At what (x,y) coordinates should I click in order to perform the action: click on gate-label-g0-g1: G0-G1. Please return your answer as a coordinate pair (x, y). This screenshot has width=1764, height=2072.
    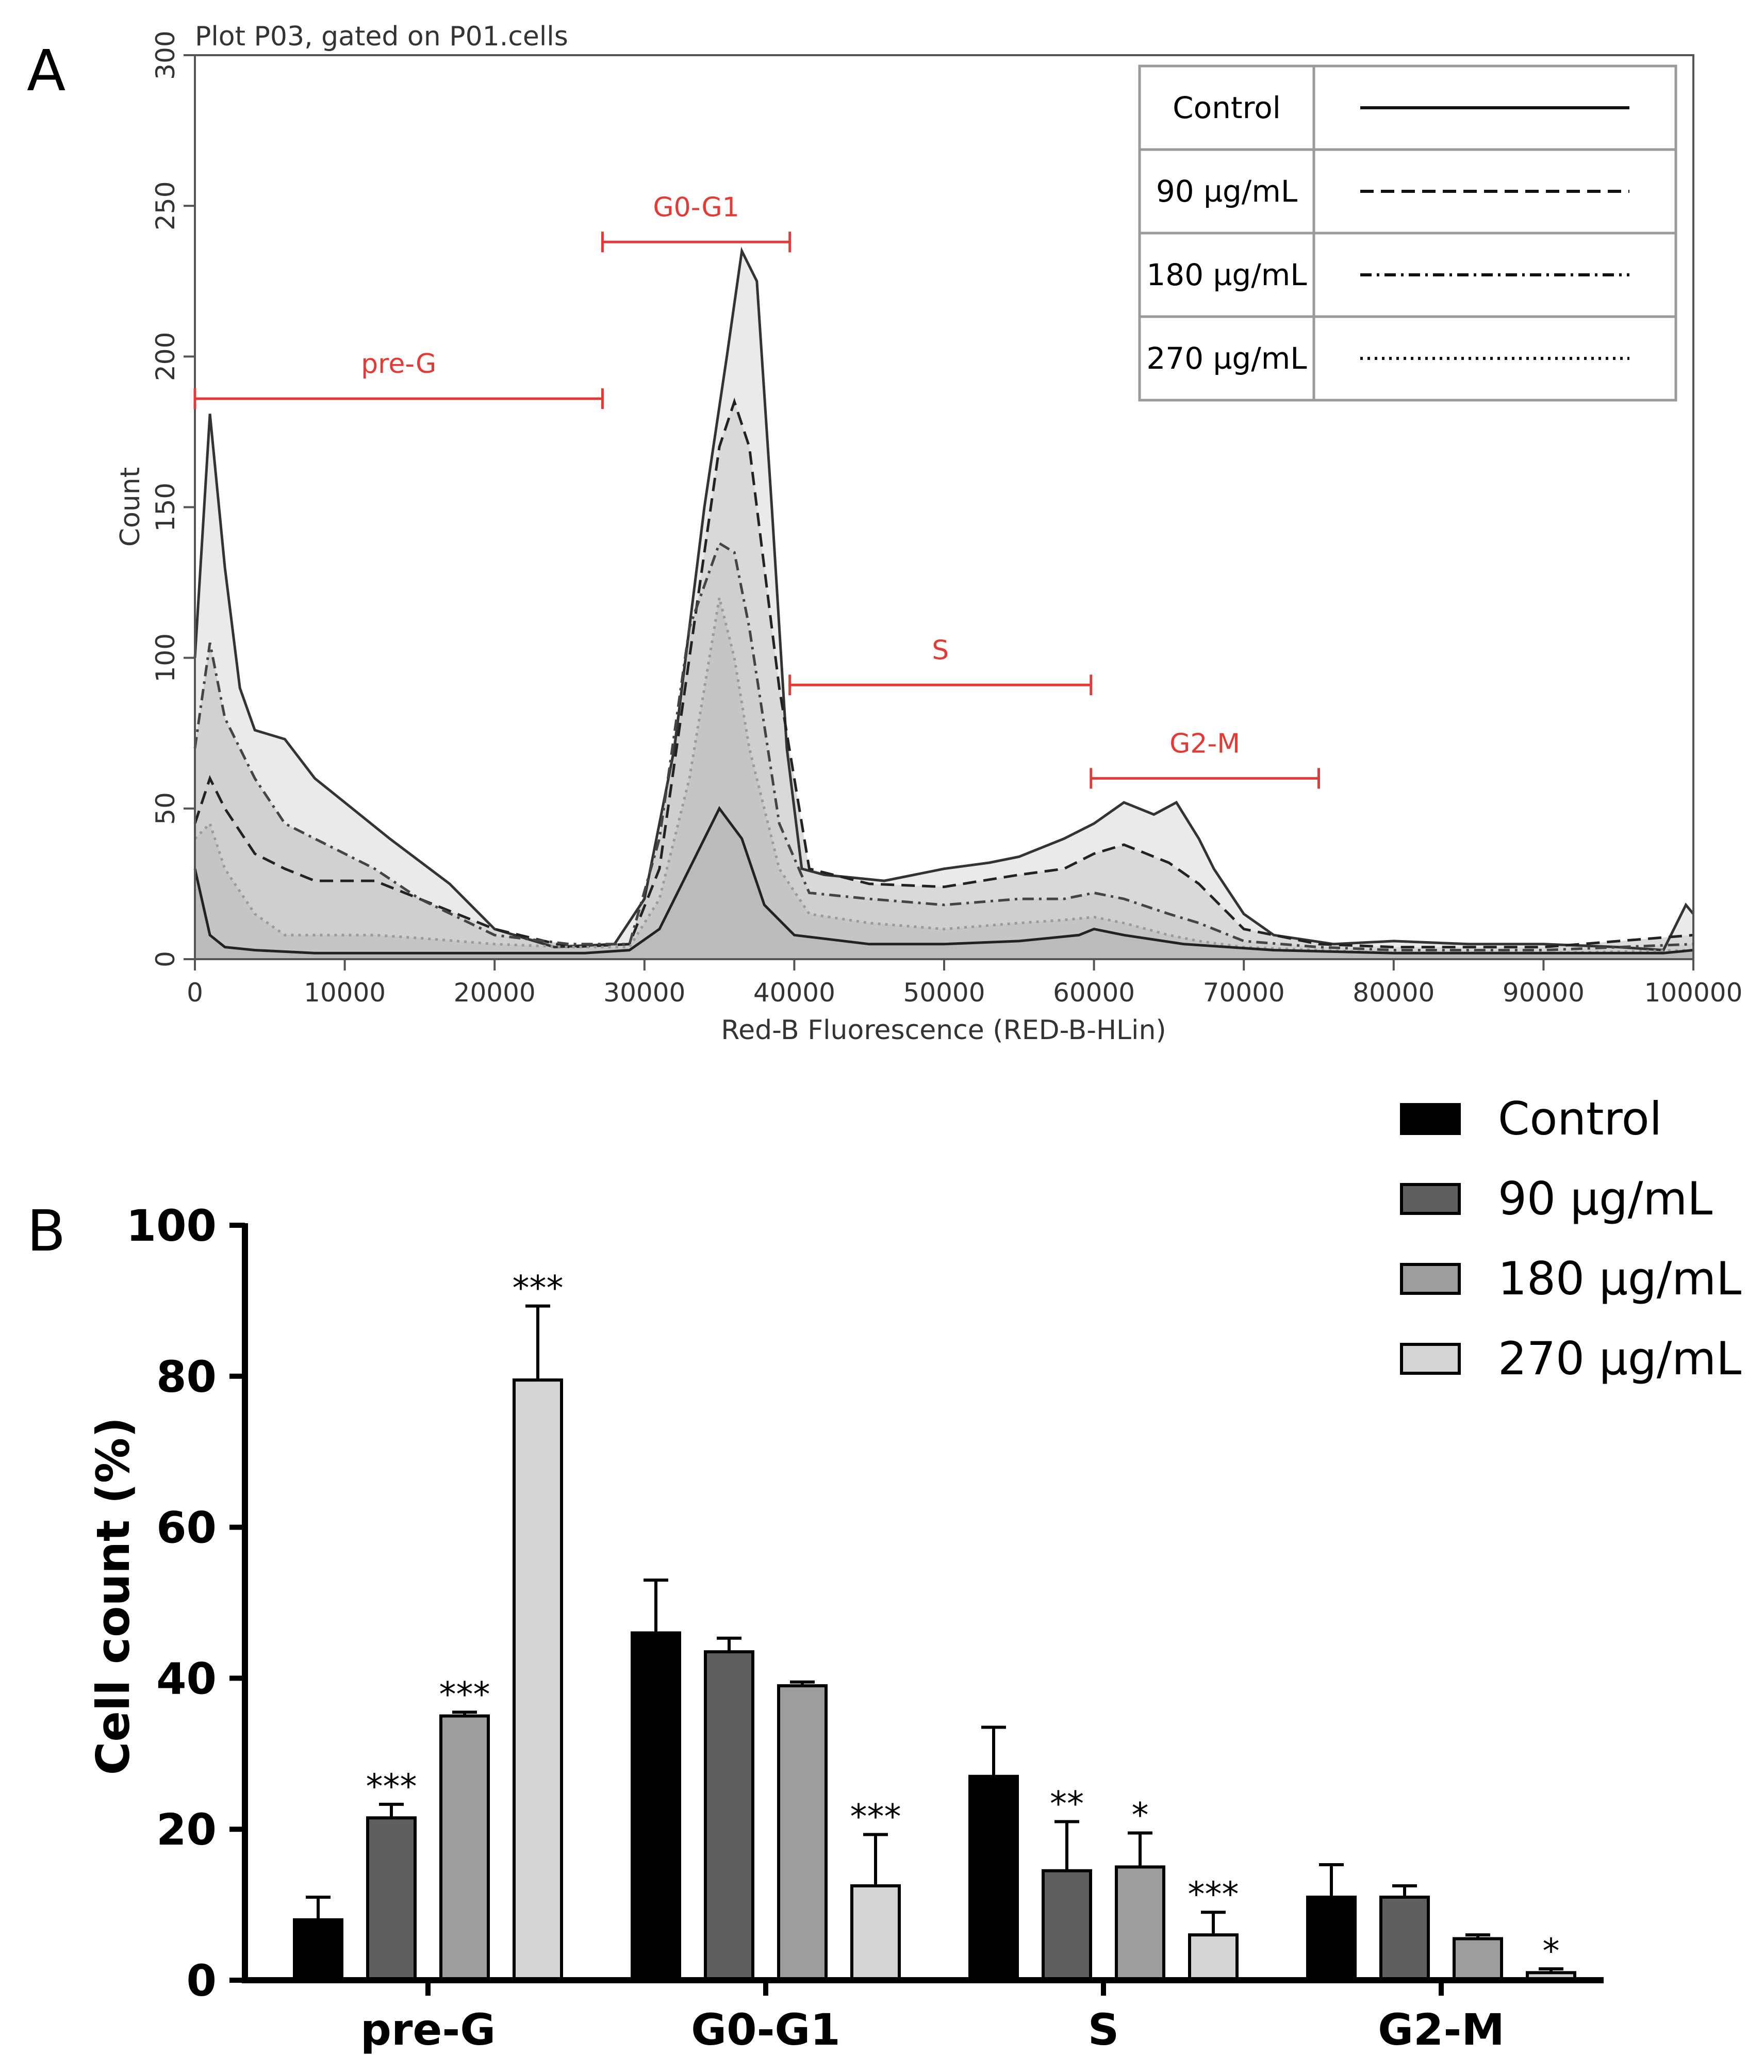
    Looking at the image, I should click on (696, 207).